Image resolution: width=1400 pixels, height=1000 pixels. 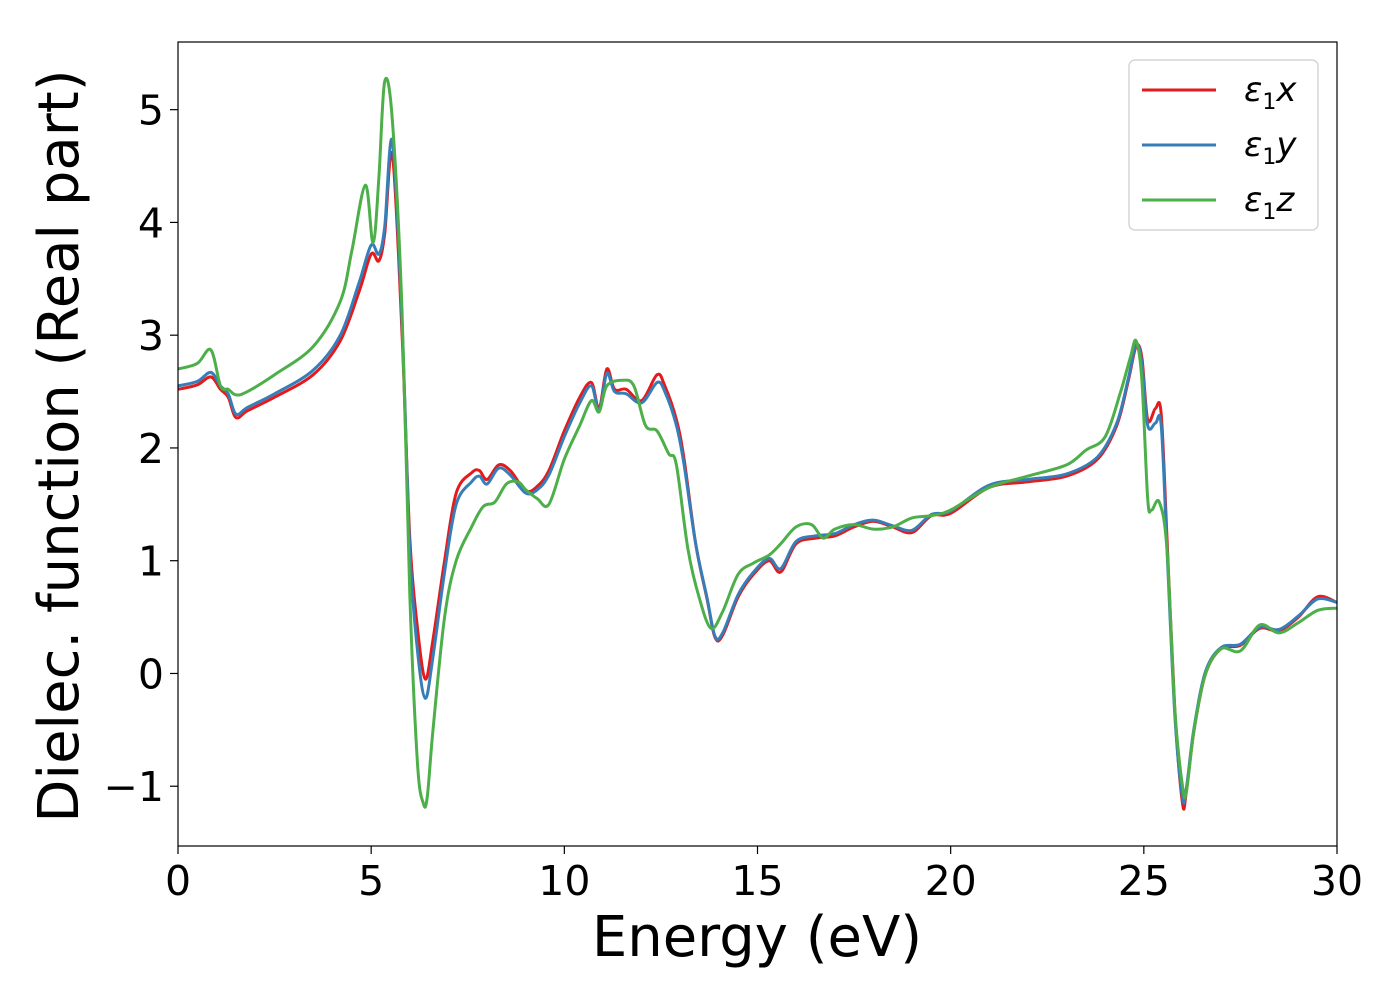 I want to click on x-tick-label: 20, so click(x=951, y=881).